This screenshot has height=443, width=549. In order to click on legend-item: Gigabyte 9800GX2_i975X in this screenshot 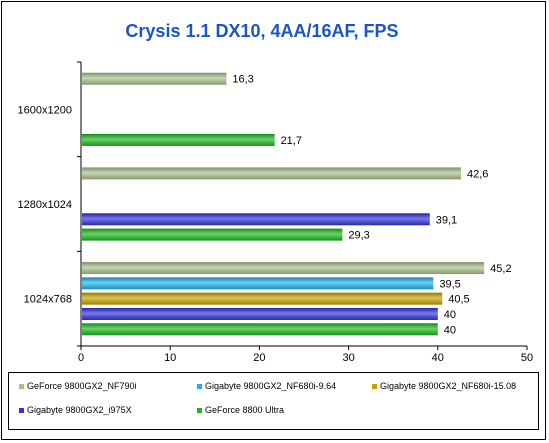, I will do `click(75, 410)`.